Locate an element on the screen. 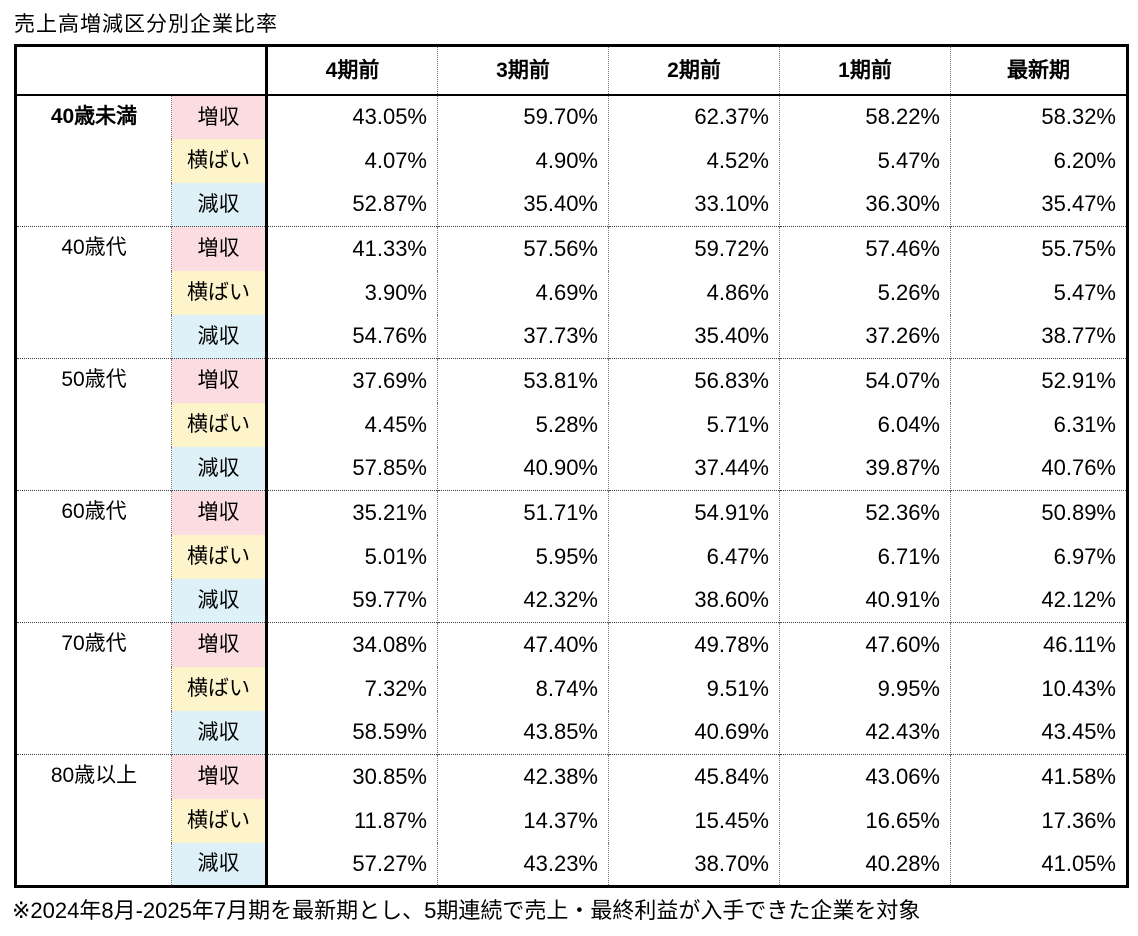 This screenshot has height=936, width=1138. value-cell: 59.77% is located at coordinates (352, 600).